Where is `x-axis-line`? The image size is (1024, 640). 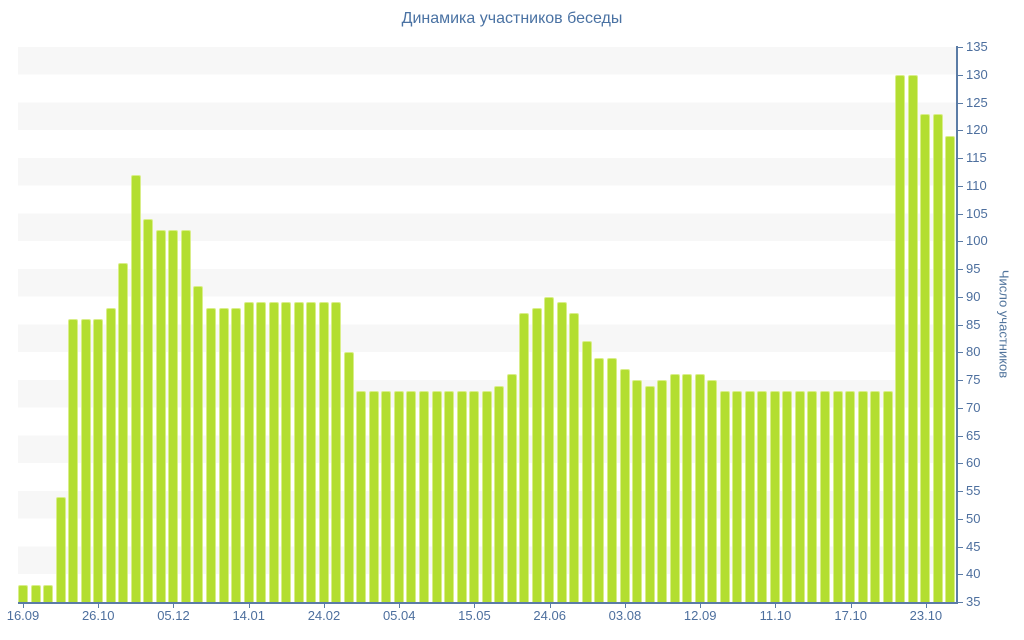
x-axis-line is located at coordinates (488, 603).